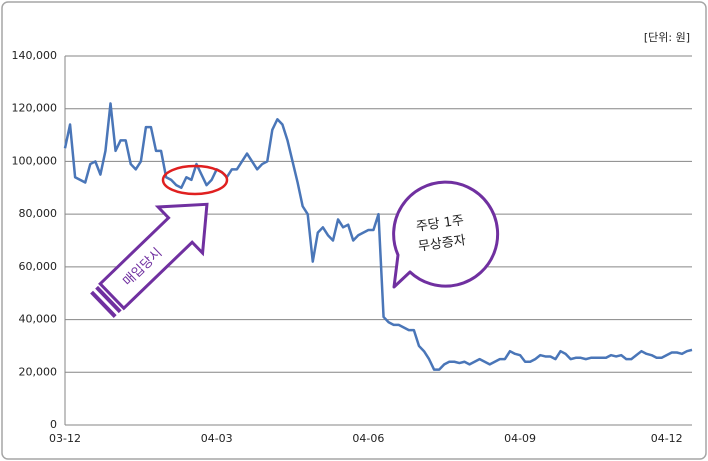 Image resolution: width=708 pixels, height=461 pixels. Describe the element at coordinates (667, 438) in the screenshot. I see `x-tick-label: 04-12` at that location.